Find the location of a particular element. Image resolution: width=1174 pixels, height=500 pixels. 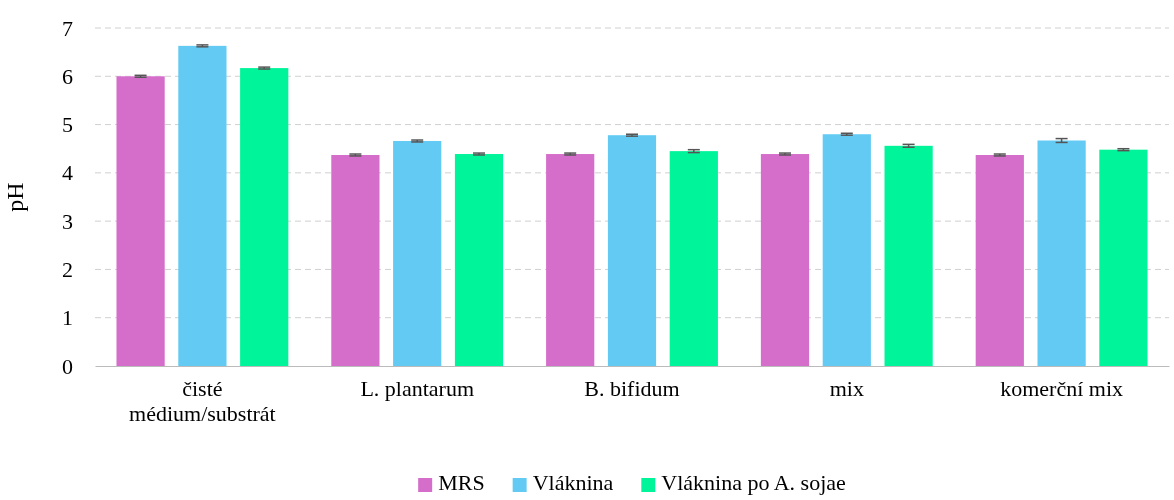

x-tick-label: komerční mix is located at coordinates (1062, 388).